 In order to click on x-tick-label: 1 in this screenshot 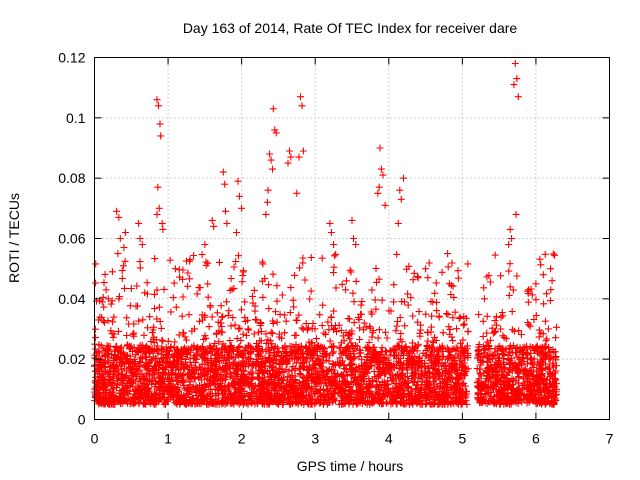, I will do `click(168, 439)`.